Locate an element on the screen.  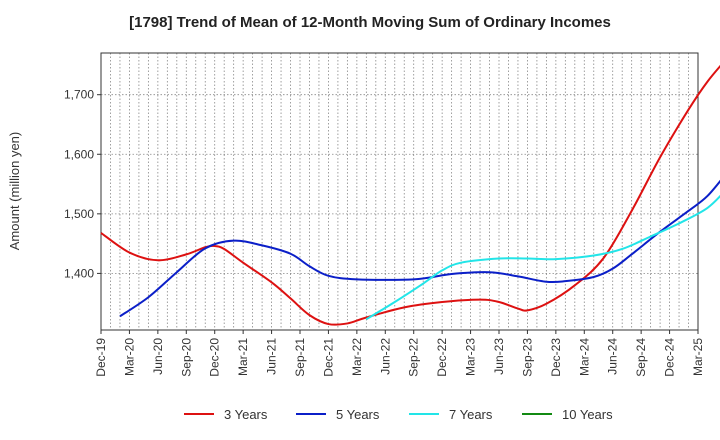
x-tick-label: Dec-24 is located at coordinates (670, 357).